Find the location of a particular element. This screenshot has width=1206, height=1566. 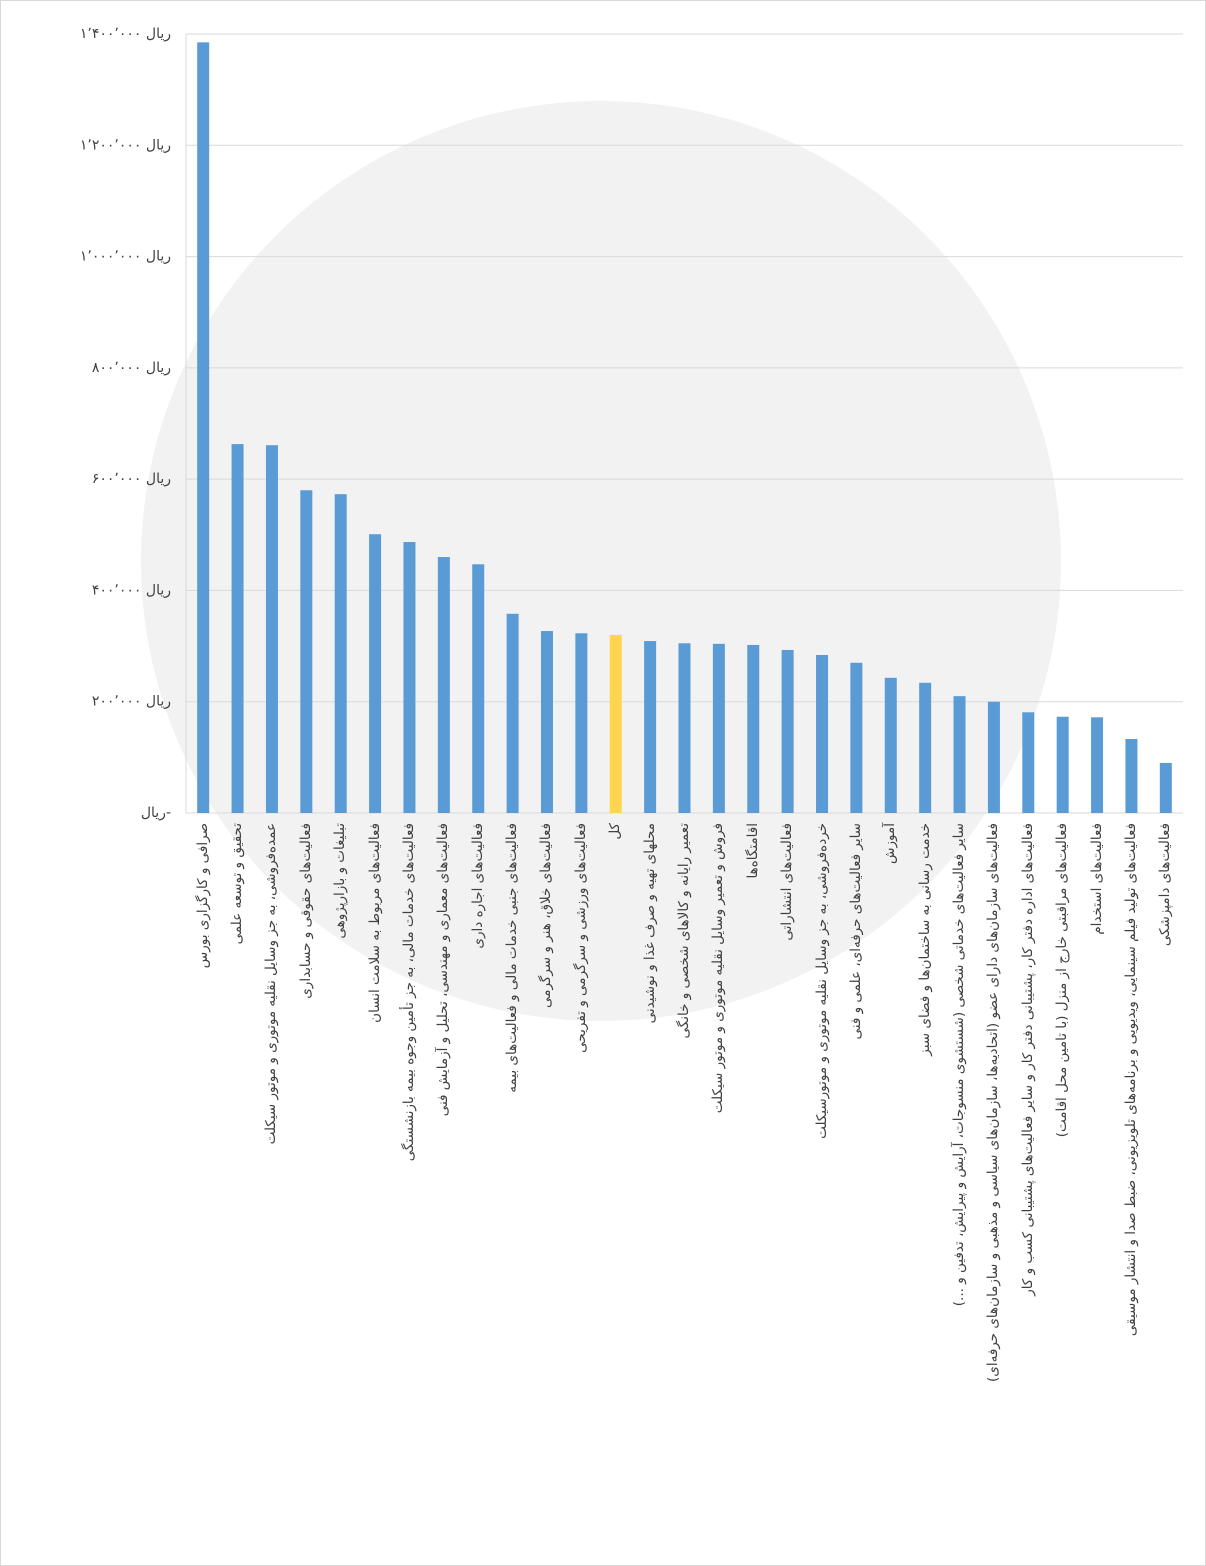

x-tick-label: فعالیت‌های استخدام is located at coordinates (1096, 879).